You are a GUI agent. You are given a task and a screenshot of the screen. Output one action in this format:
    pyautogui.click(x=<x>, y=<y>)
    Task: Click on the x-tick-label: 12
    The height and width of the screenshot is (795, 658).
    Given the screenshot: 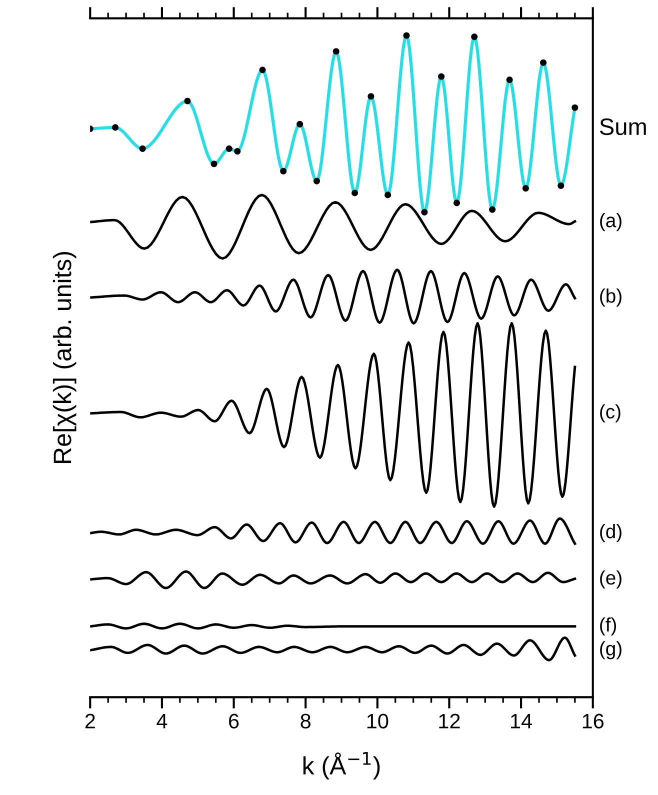 What is the action you would take?
    pyautogui.click(x=449, y=721)
    